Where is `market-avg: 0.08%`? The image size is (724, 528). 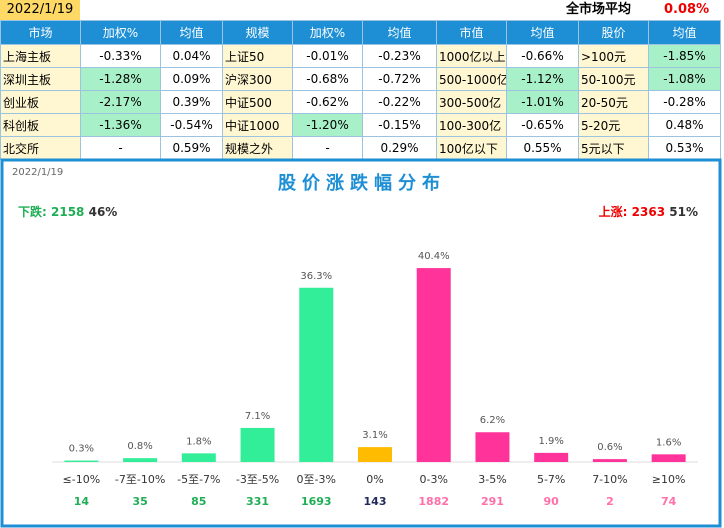 market-avg: 0.08% is located at coordinates (687, 9).